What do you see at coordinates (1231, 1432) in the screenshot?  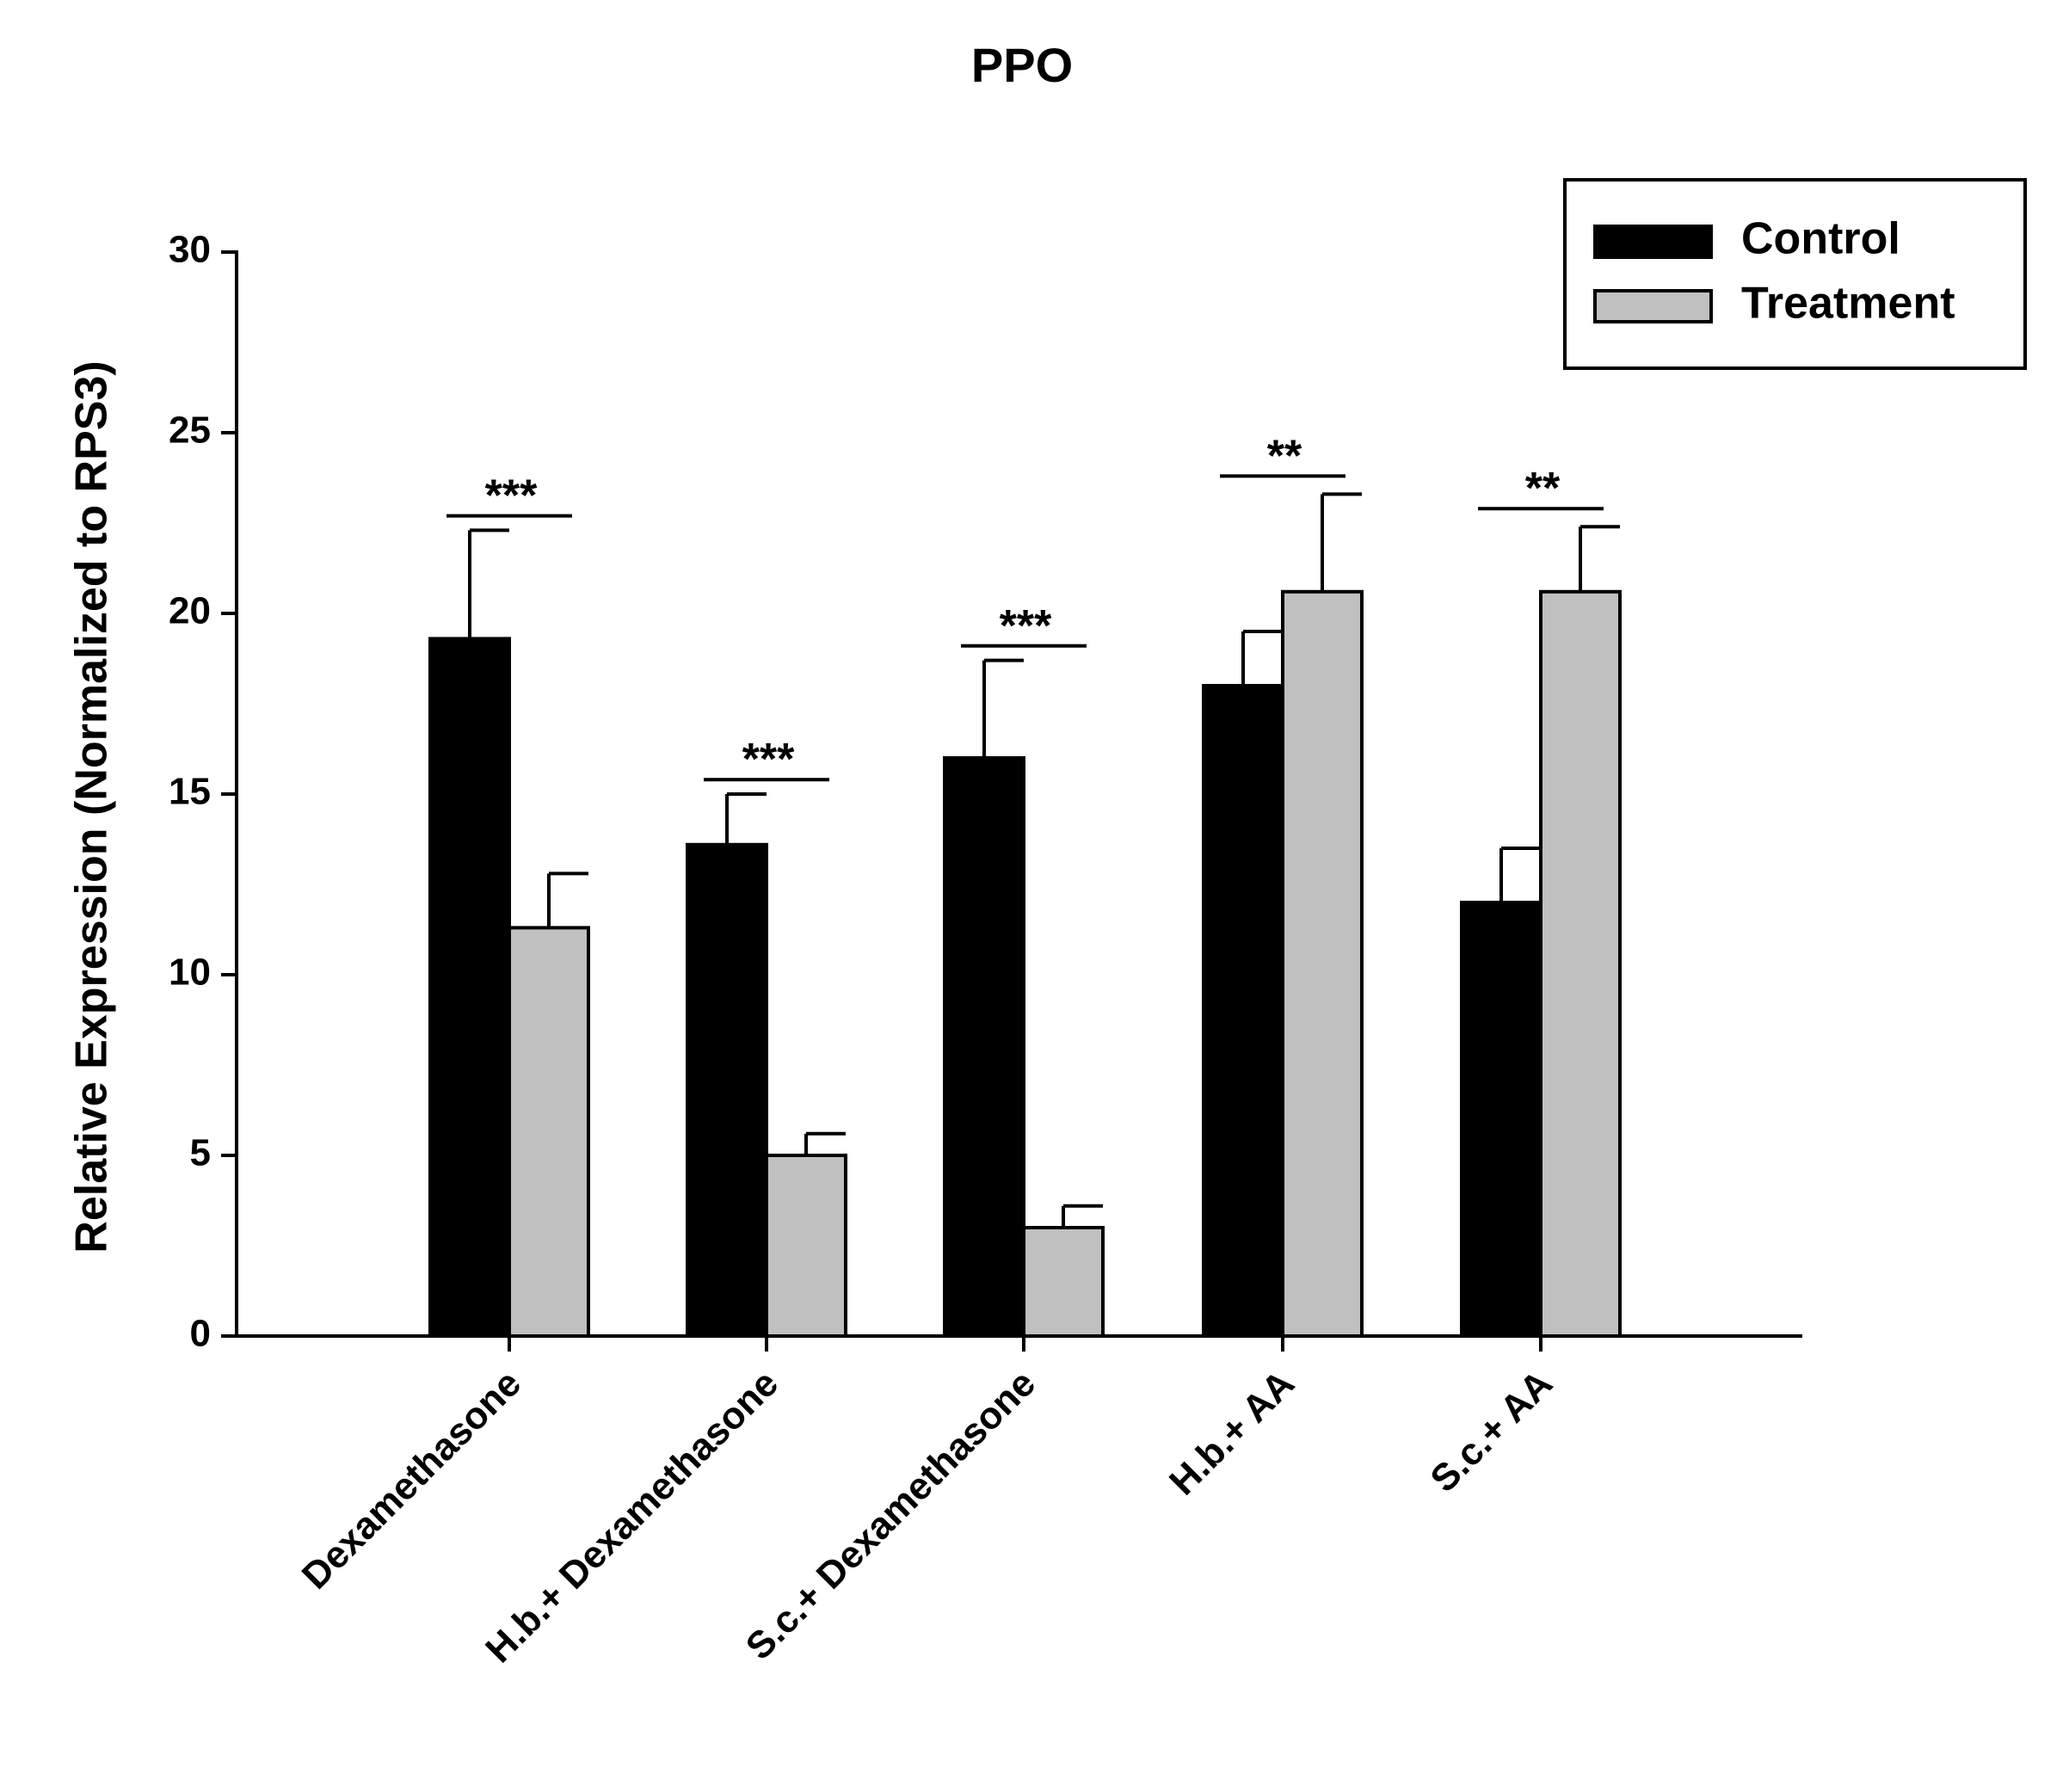 I see `x-category-label: H.b.+ AA` at bounding box center [1231, 1432].